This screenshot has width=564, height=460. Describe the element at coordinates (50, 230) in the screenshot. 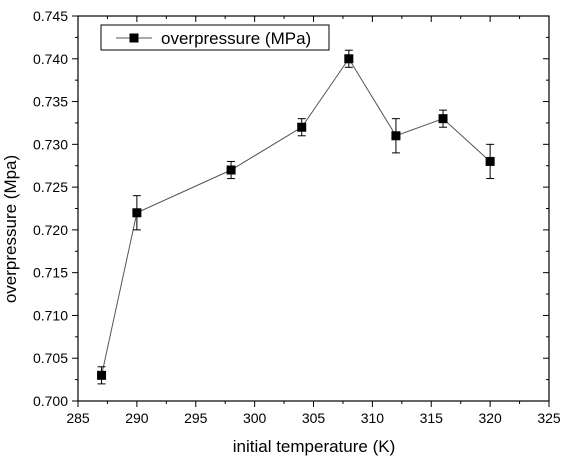

I see `y-tick-label: 0.720` at that location.